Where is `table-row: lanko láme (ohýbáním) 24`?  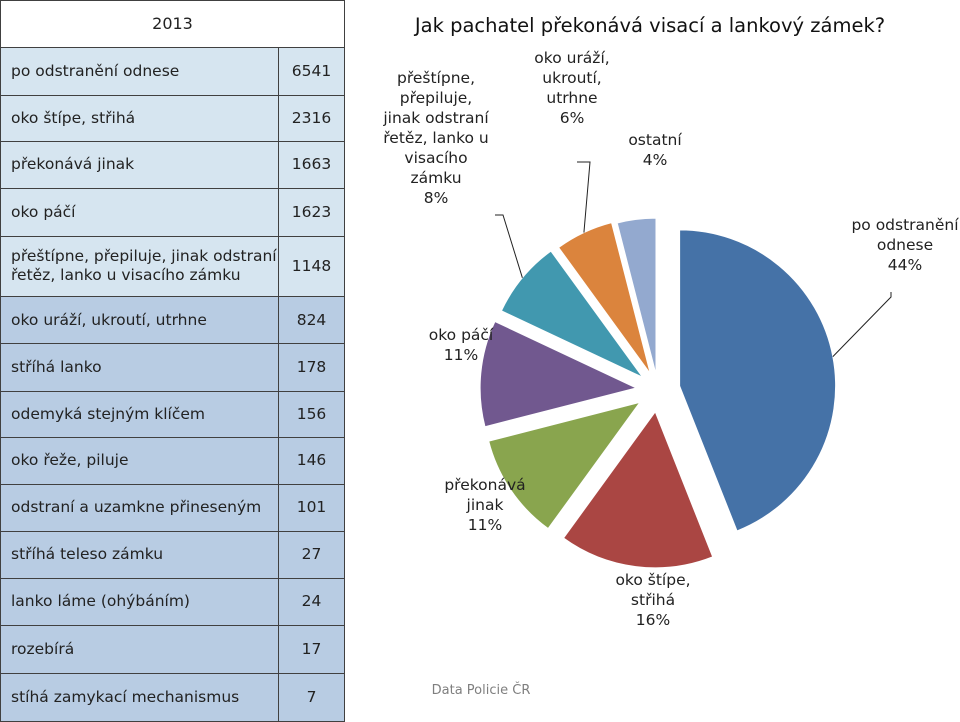 table-row: lanko láme (ohýbáním) 24 is located at coordinates (172, 602).